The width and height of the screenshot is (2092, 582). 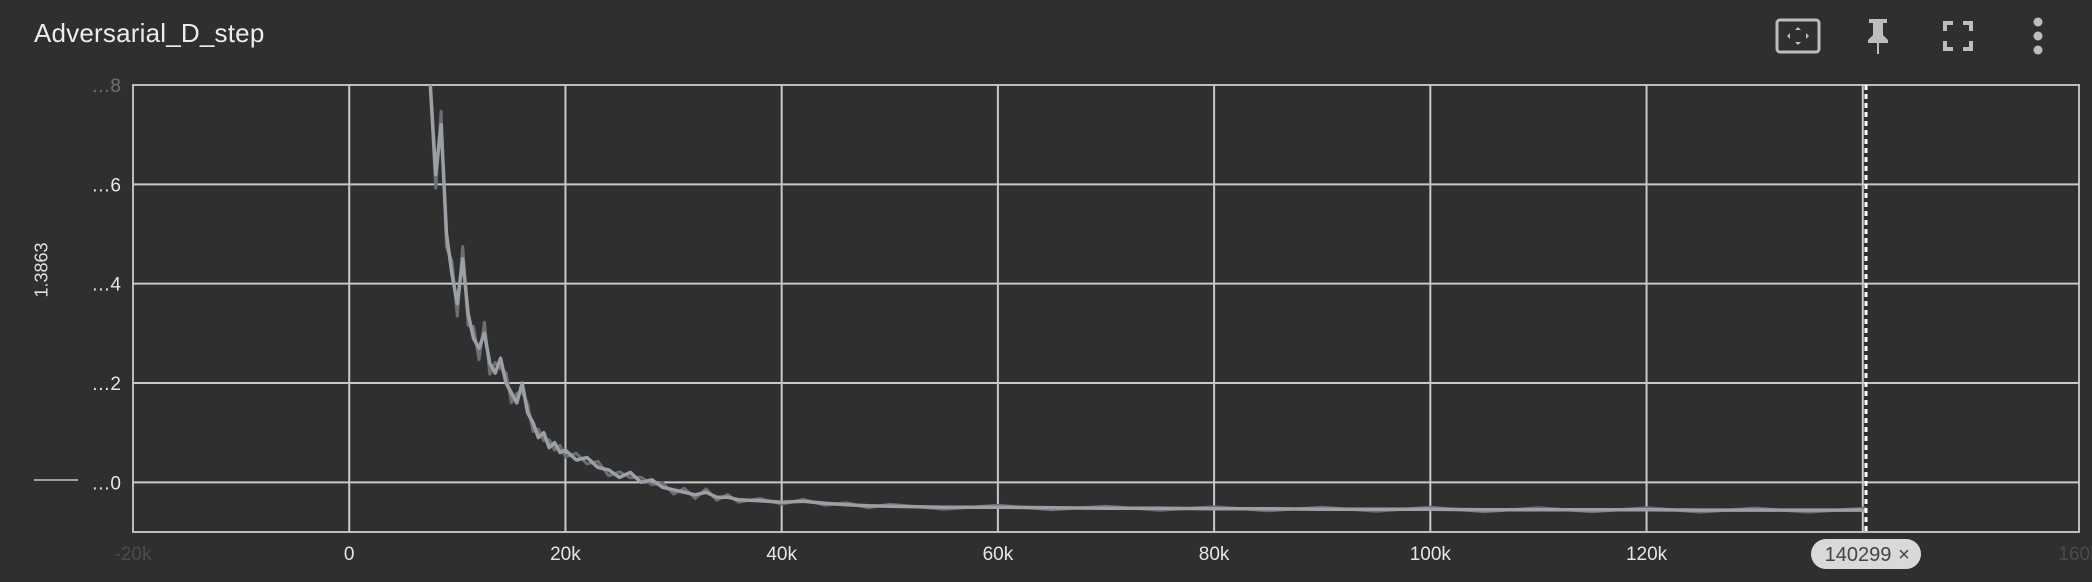 What do you see at coordinates (106, 86) in the screenshot?
I see `y-tick-label: …8` at bounding box center [106, 86].